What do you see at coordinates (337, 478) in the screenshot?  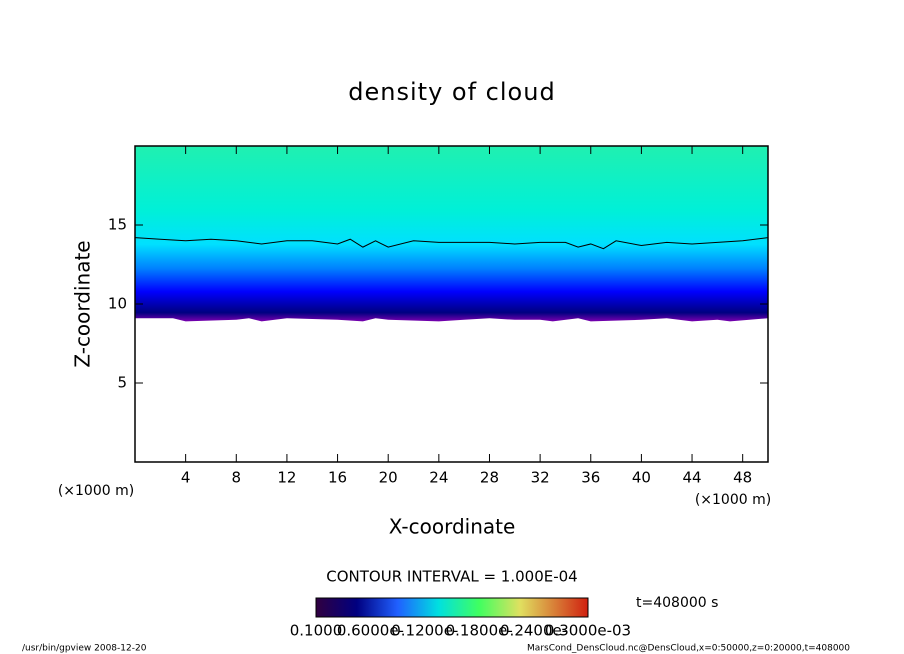 I see `x-tick-label: 16` at bounding box center [337, 478].